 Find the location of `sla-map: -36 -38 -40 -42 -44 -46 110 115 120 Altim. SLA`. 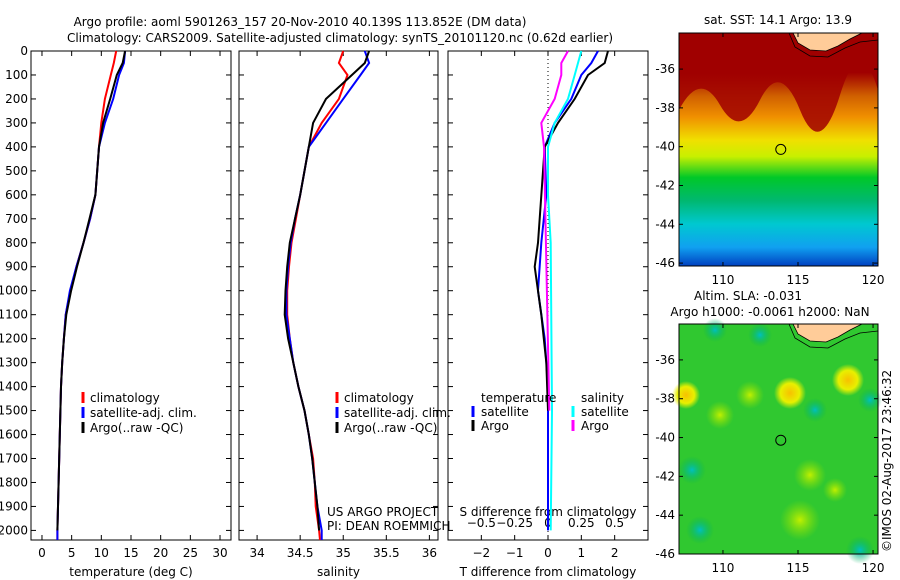

sla-map: -36 -38 -40 -42 -44 -46 110 115 120 Altim. SLA is located at coordinates (769, 432).